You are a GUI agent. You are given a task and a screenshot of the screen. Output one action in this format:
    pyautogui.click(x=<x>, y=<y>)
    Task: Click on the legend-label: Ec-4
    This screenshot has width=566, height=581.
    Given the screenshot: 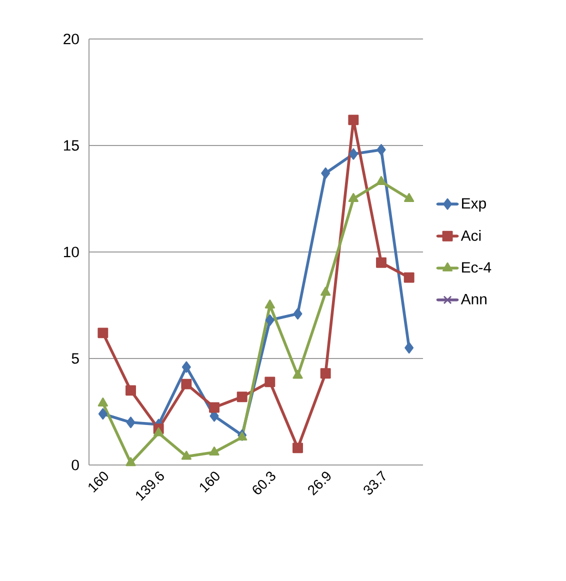 What is the action you would take?
    pyautogui.click(x=477, y=267)
    